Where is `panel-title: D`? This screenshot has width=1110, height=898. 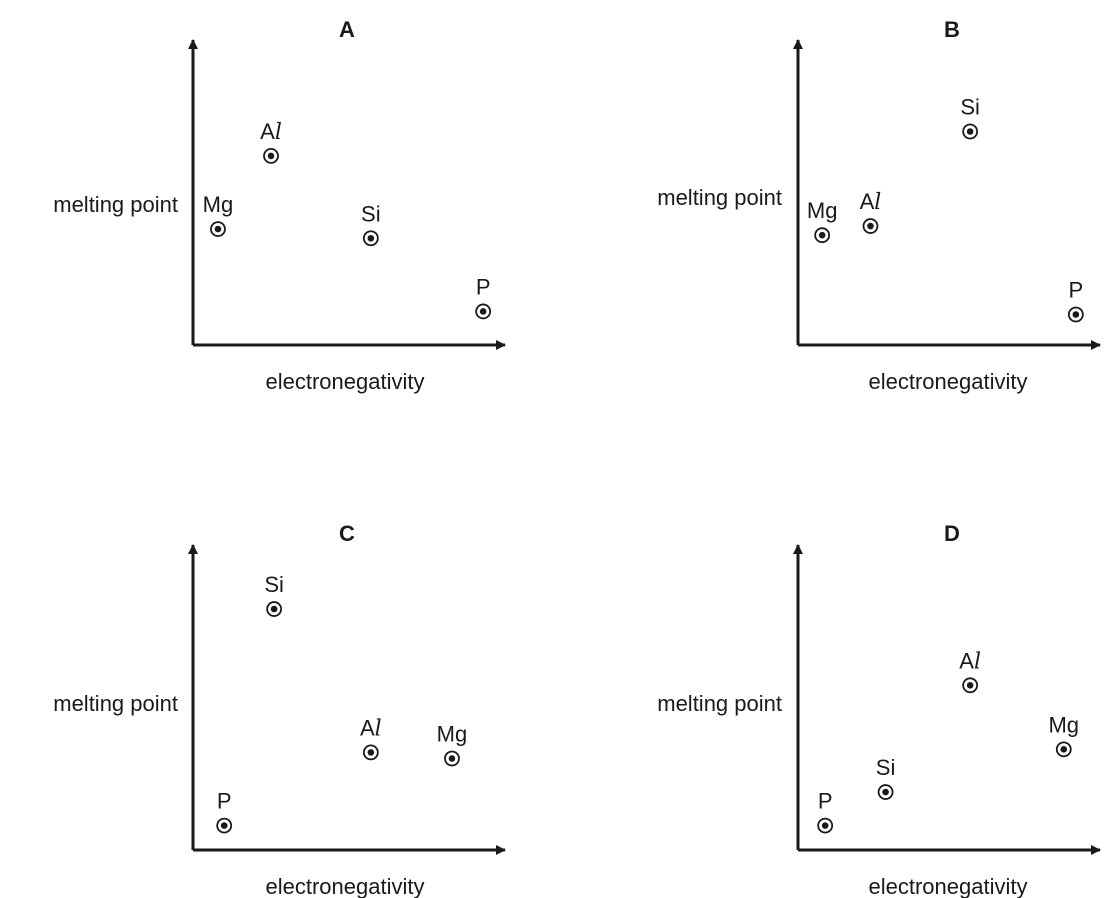
panel-title: D is located at coordinates (952, 533).